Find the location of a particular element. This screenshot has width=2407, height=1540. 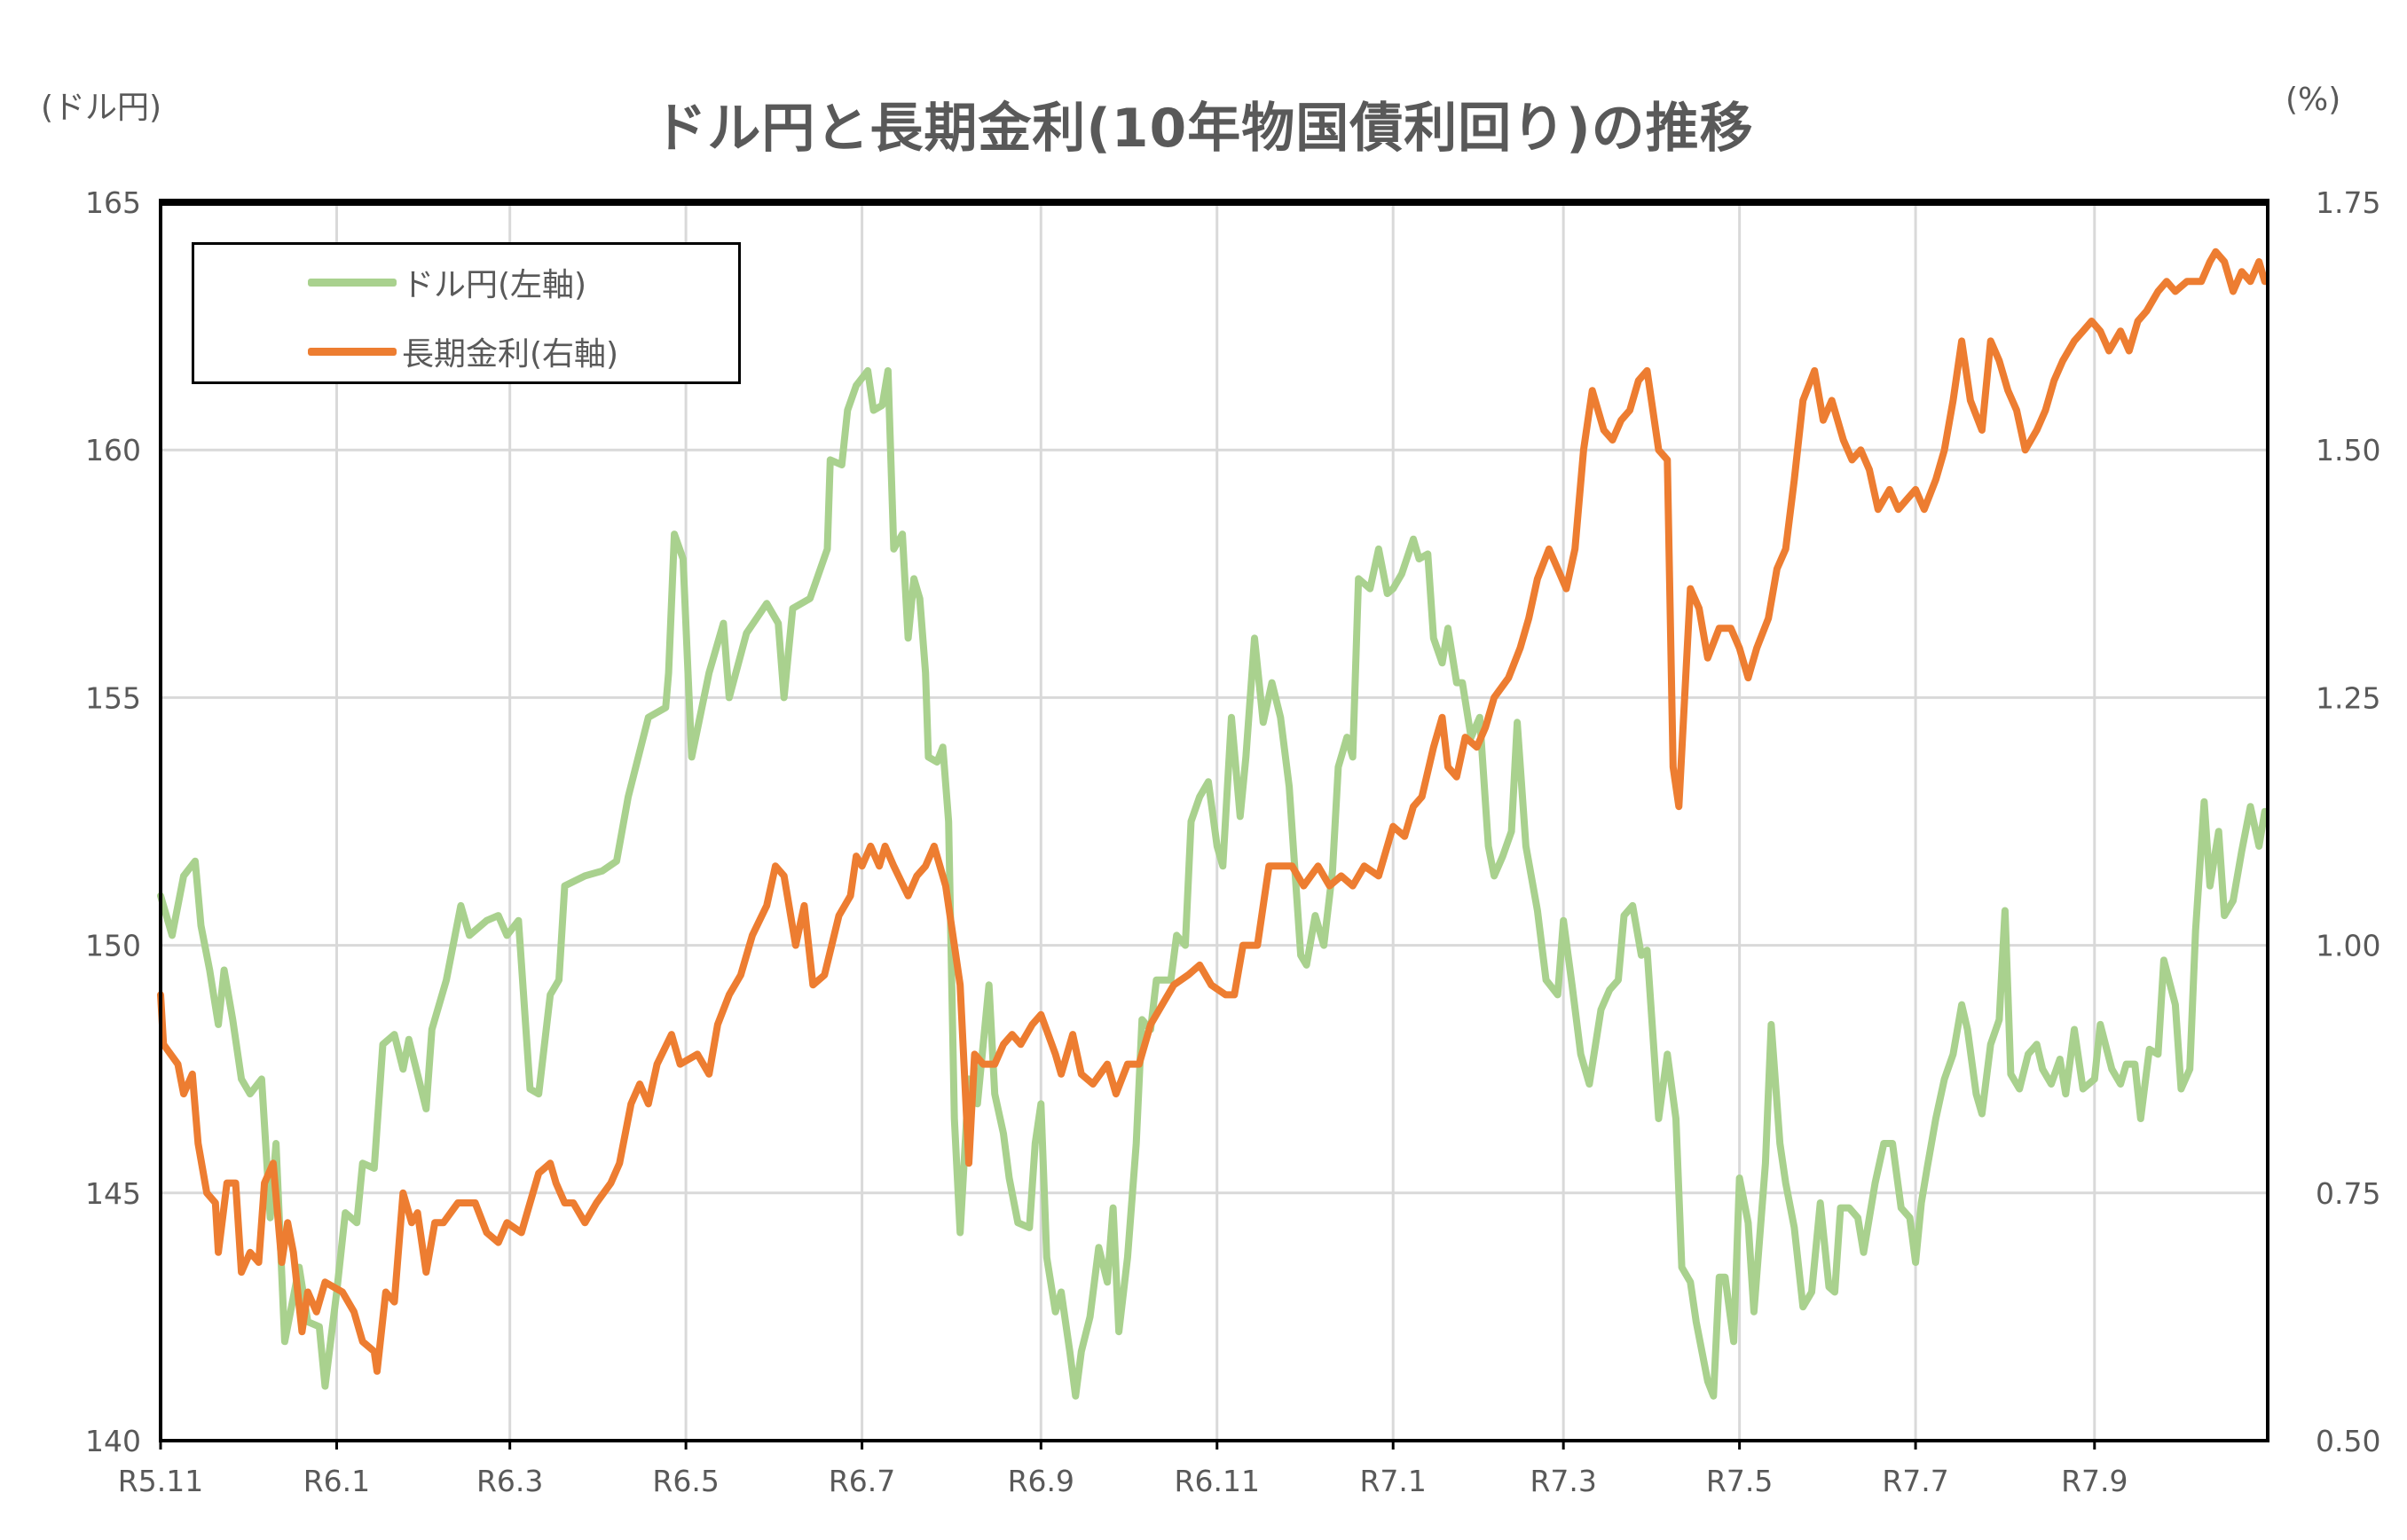

x-tick-label: R7.1 is located at coordinates (1393, 1481).